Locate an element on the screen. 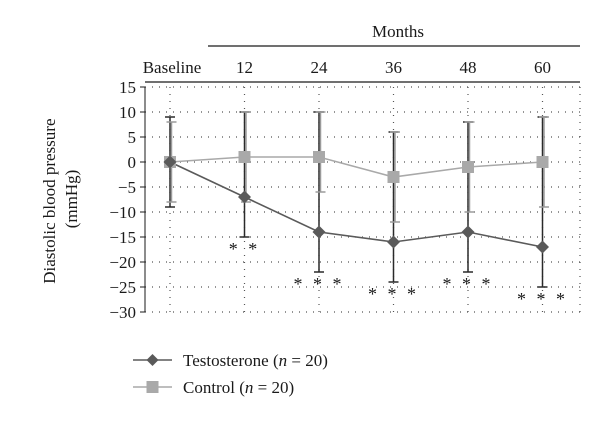 The height and width of the screenshot is (423, 600). y-tick-label: 0 is located at coordinates (132, 162).